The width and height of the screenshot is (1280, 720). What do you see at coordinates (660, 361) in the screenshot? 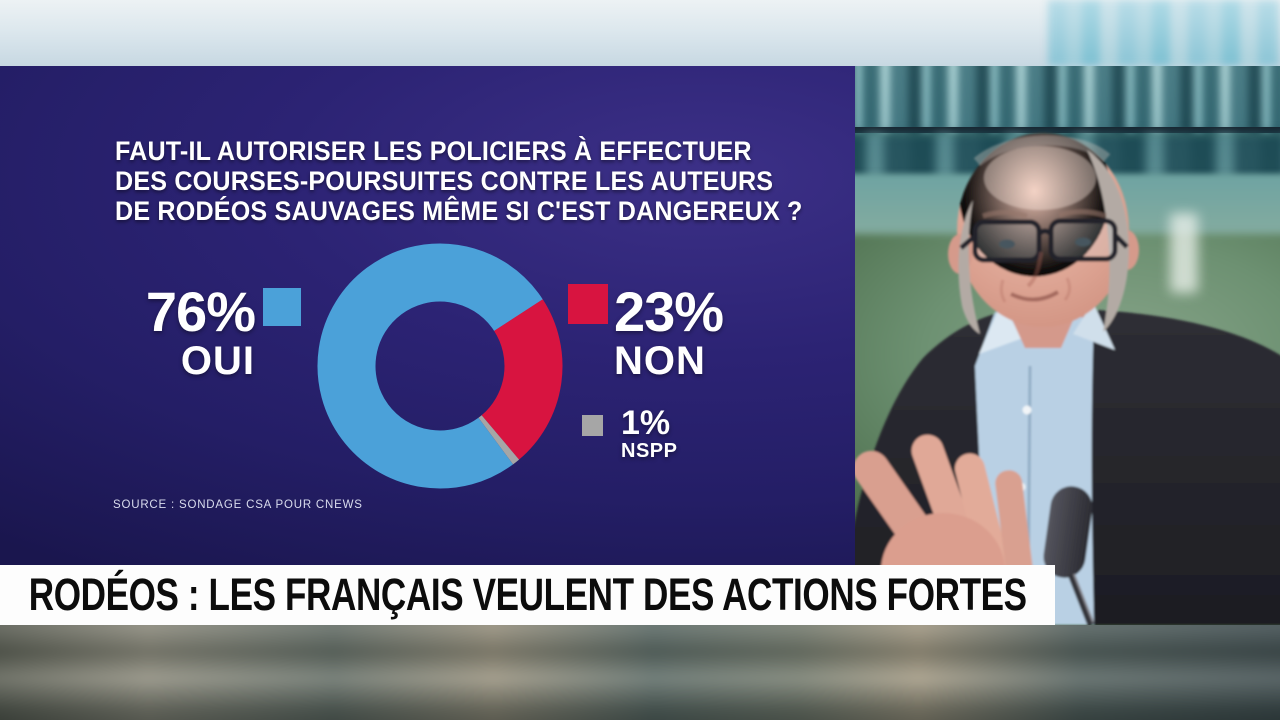
I see `stat-non-label: NON` at bounding box center [660, 361].